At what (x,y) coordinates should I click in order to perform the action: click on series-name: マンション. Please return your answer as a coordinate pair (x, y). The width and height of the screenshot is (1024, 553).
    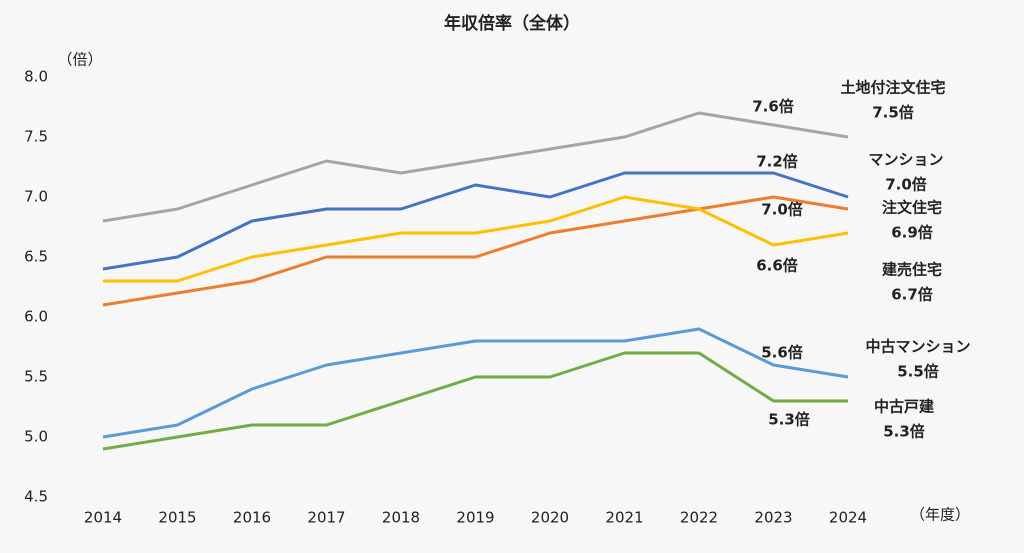
    Looking at the image, I should click on (905, 160).